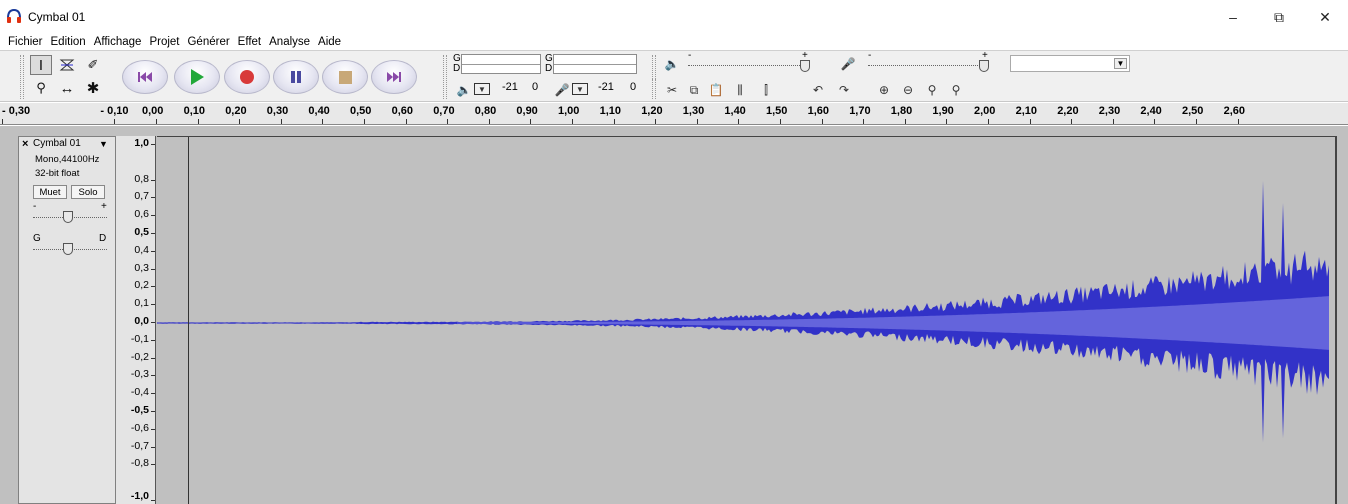  I want to click on time-shift-tool-icon: ↔, so click(67, 88).